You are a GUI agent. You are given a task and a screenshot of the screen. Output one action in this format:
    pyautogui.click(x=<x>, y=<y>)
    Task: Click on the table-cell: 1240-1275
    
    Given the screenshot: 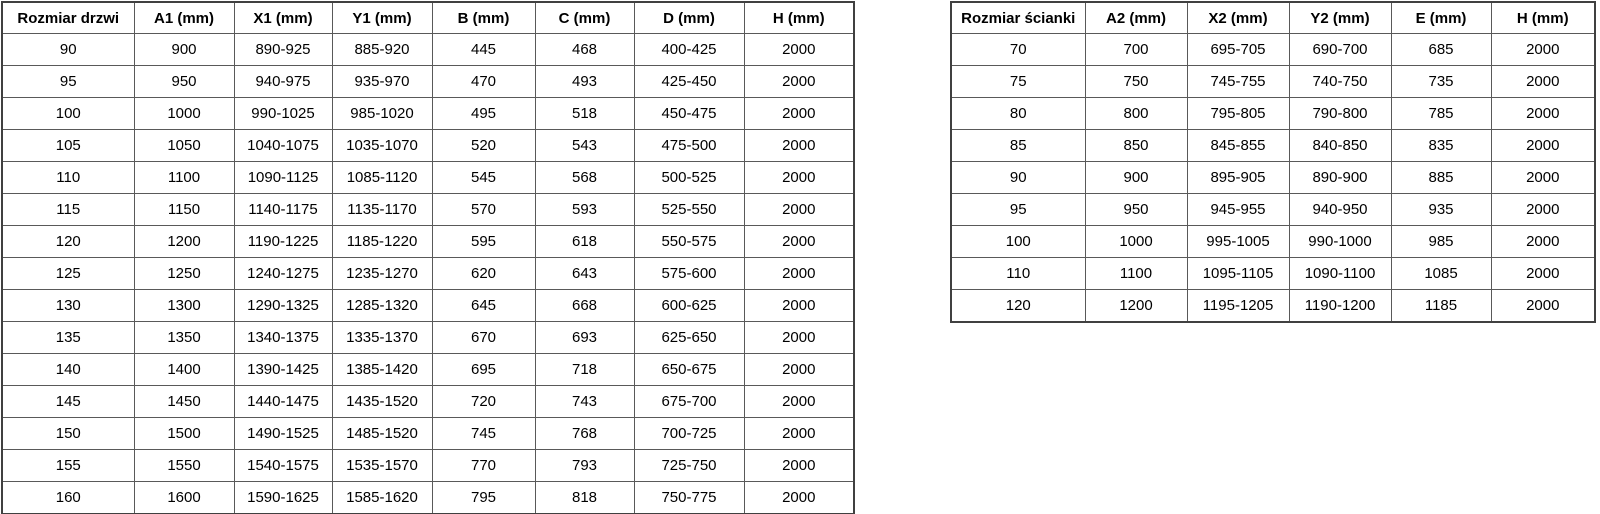 What is the action you would take?
    pyautogui.click(x=283, y=273)
    